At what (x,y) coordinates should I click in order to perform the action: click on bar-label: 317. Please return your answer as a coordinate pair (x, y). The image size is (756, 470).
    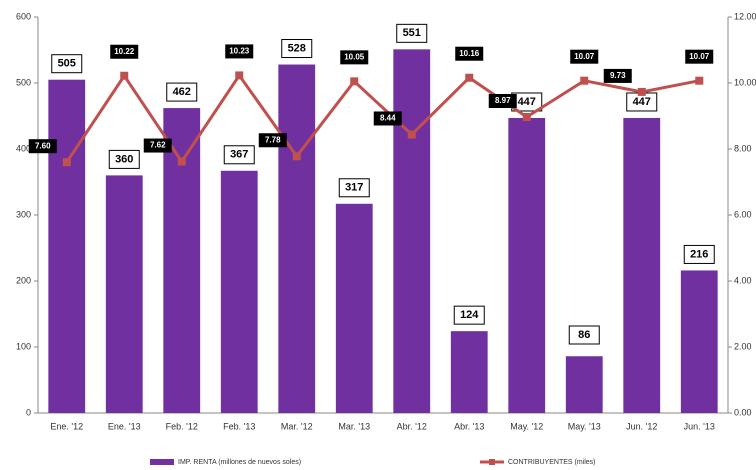
    Looking at the image, I should click on (354, 188).